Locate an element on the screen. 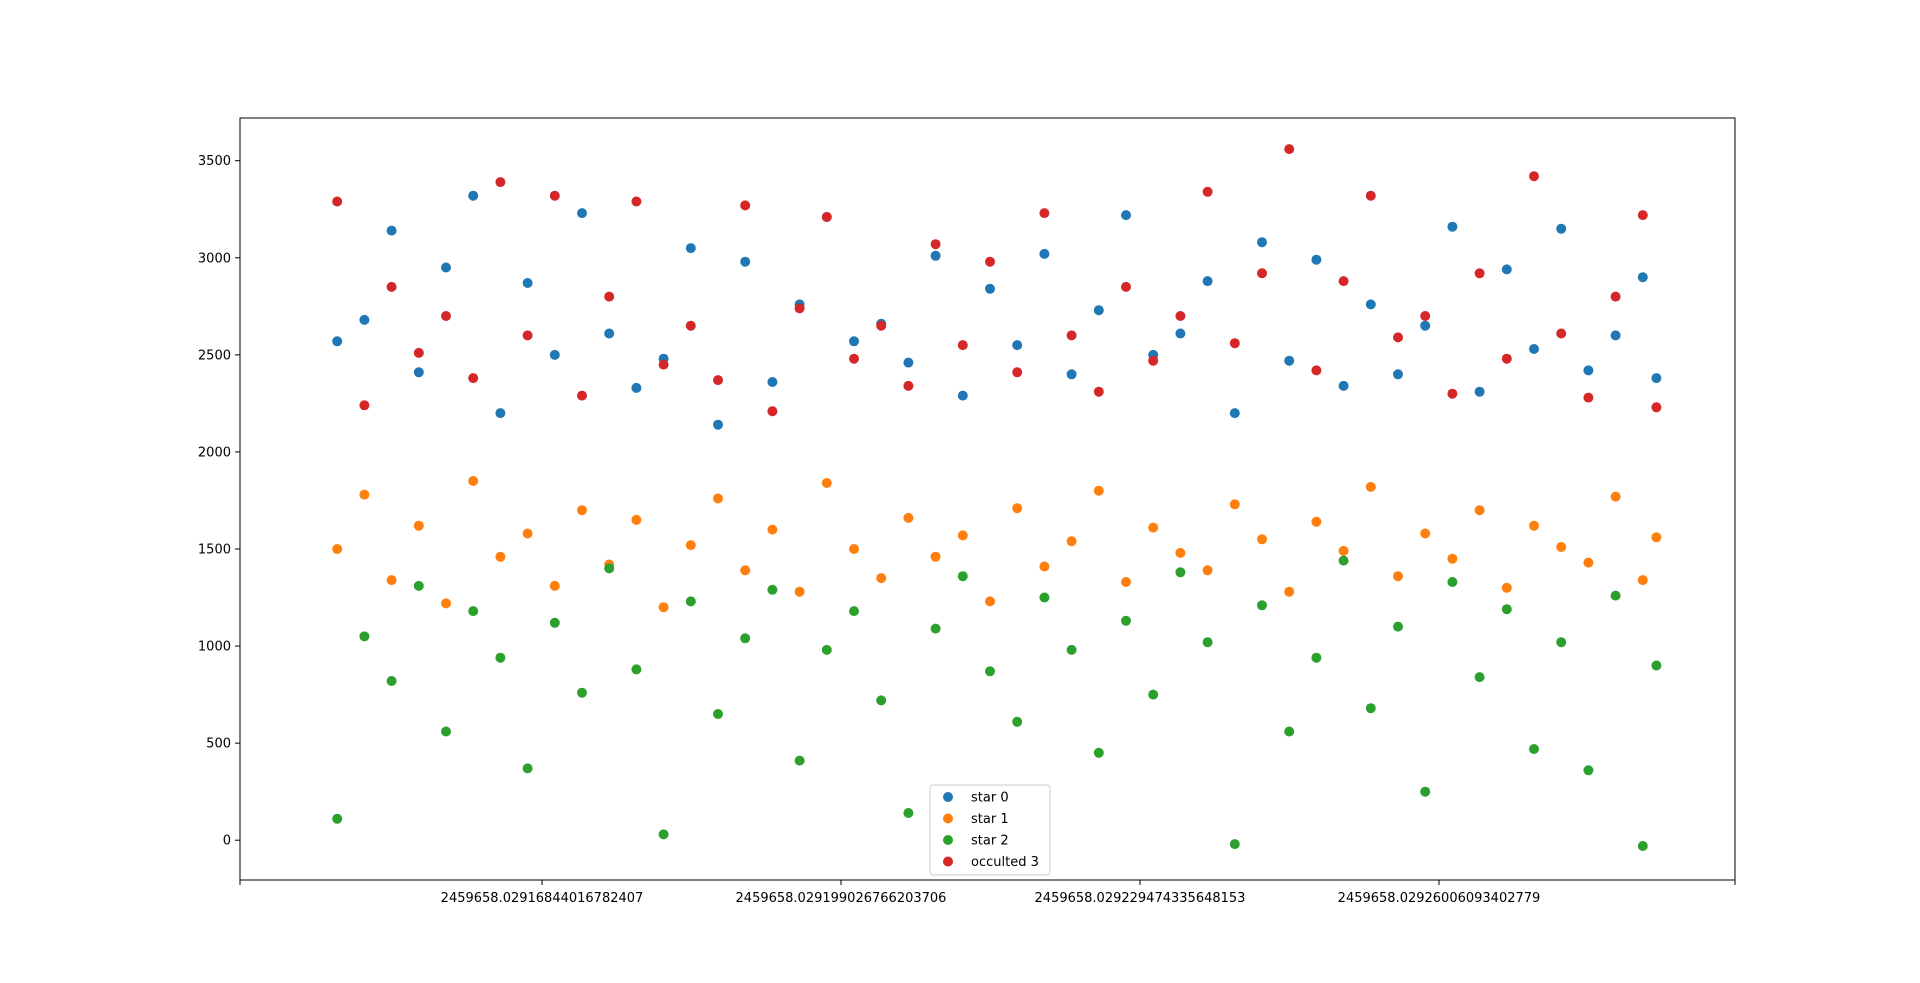 The width and height of the screenshot is (1920, 983). x-tick-label-3: 2459658.02926006093402779 is located at coordinates (1439, 898).